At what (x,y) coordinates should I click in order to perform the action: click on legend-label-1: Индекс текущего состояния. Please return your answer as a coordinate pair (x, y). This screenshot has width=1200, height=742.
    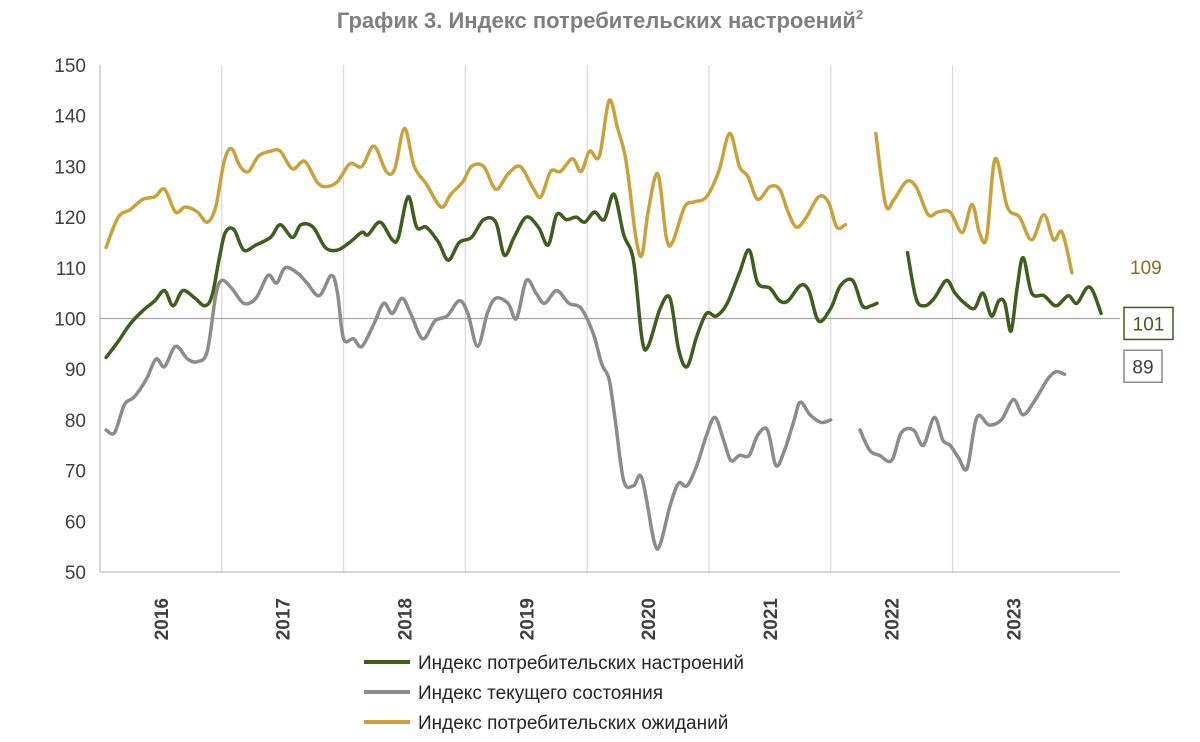
    Looking at the image, I should click on (540, 693).